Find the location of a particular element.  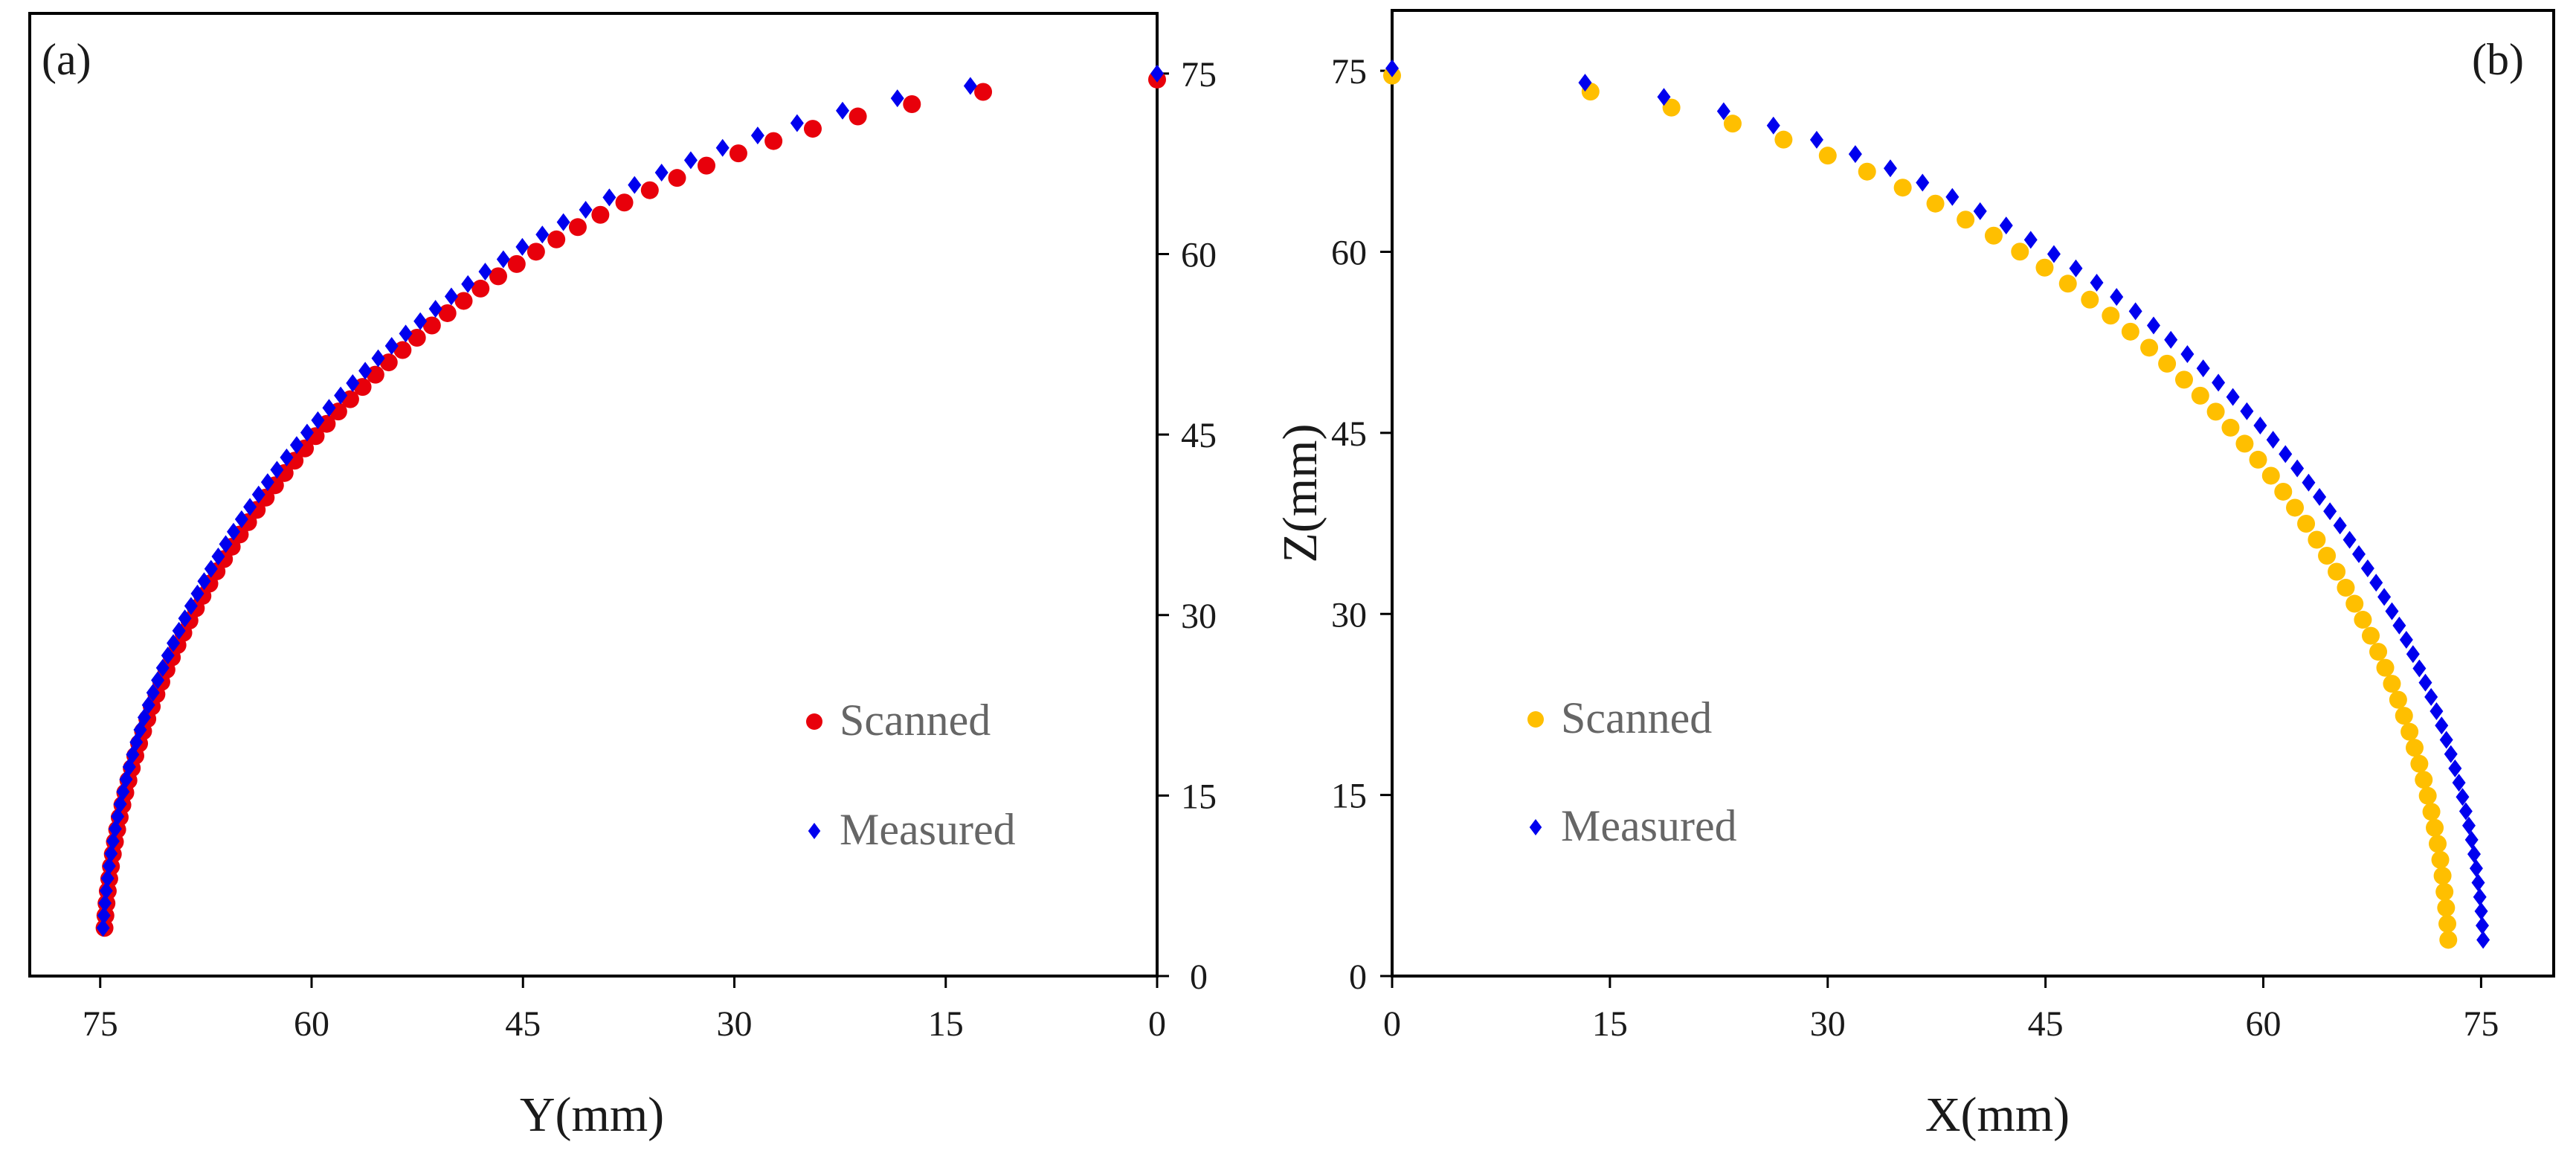

panel-b-ytick-label: 0 is located at coordinates (1358, 977).